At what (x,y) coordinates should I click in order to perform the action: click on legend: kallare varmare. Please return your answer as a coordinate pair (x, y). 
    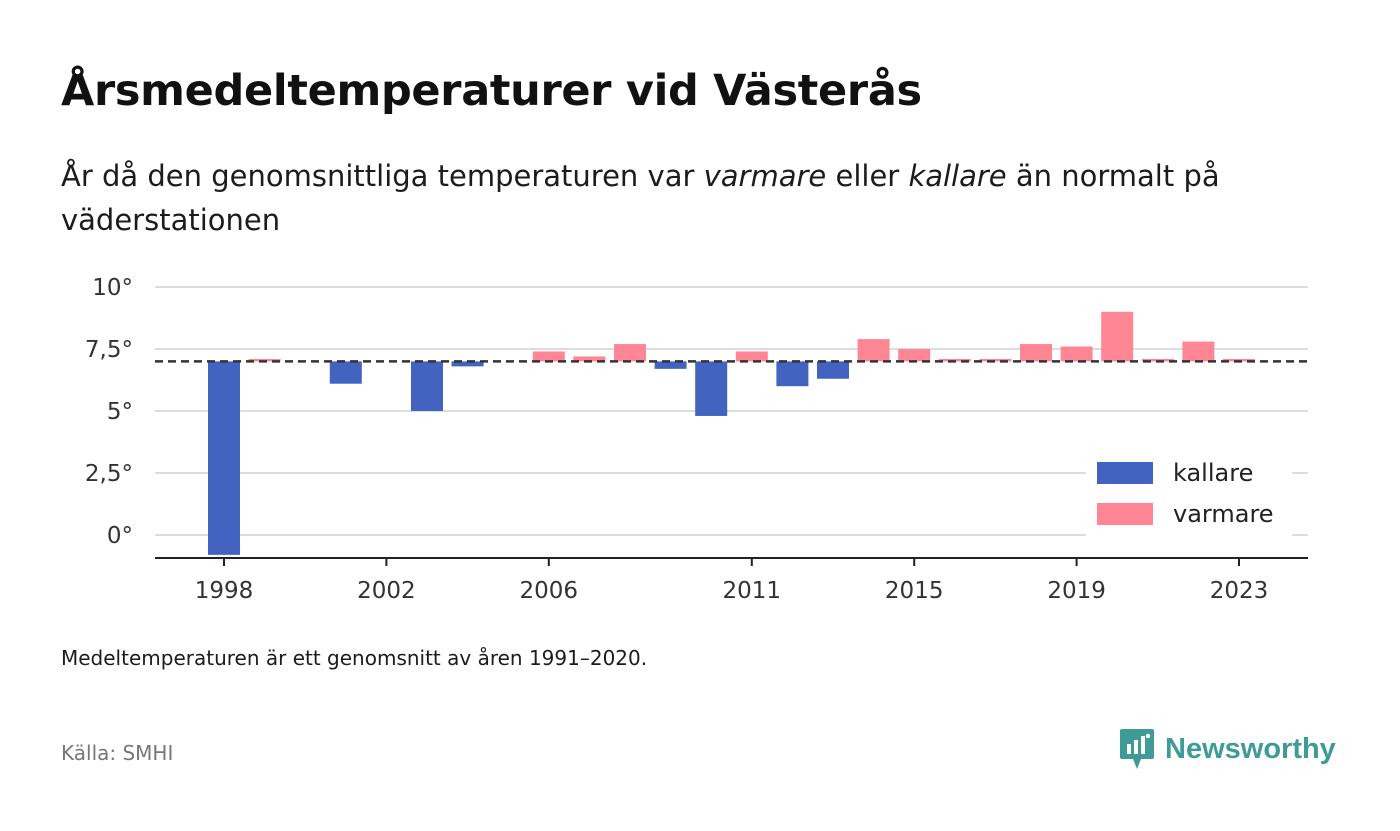
    Looking at the image, I should click on (1189, 496).